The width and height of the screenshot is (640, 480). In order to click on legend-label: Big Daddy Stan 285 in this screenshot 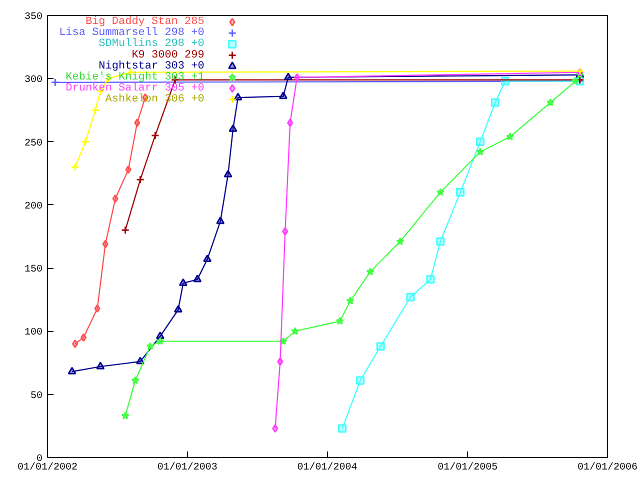, I will do `click(144, 22)`.